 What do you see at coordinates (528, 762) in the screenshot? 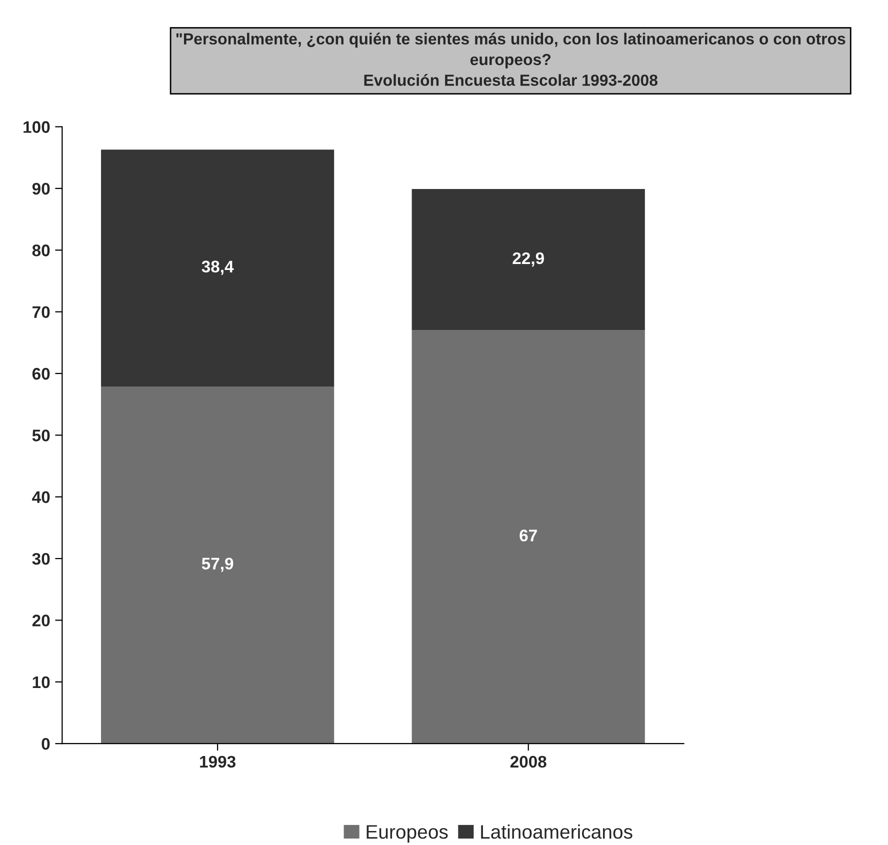
I see `x-tick-label: 2008` at bounding box center [528, 762].